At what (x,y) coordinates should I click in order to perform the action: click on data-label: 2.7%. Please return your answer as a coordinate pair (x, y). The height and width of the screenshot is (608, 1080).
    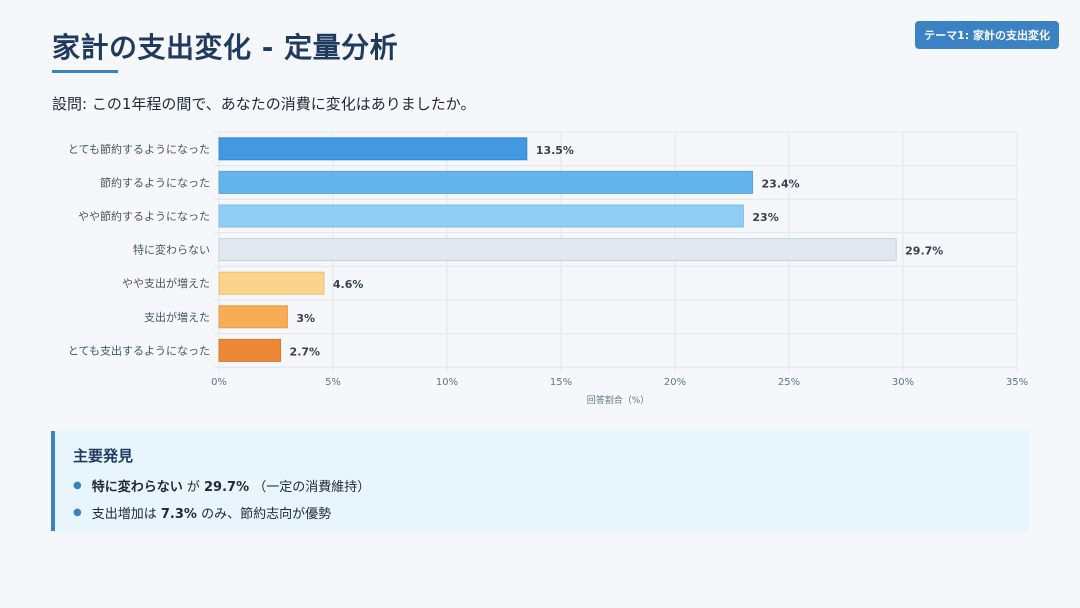
    Looking at the image, I should click on (305, 351).